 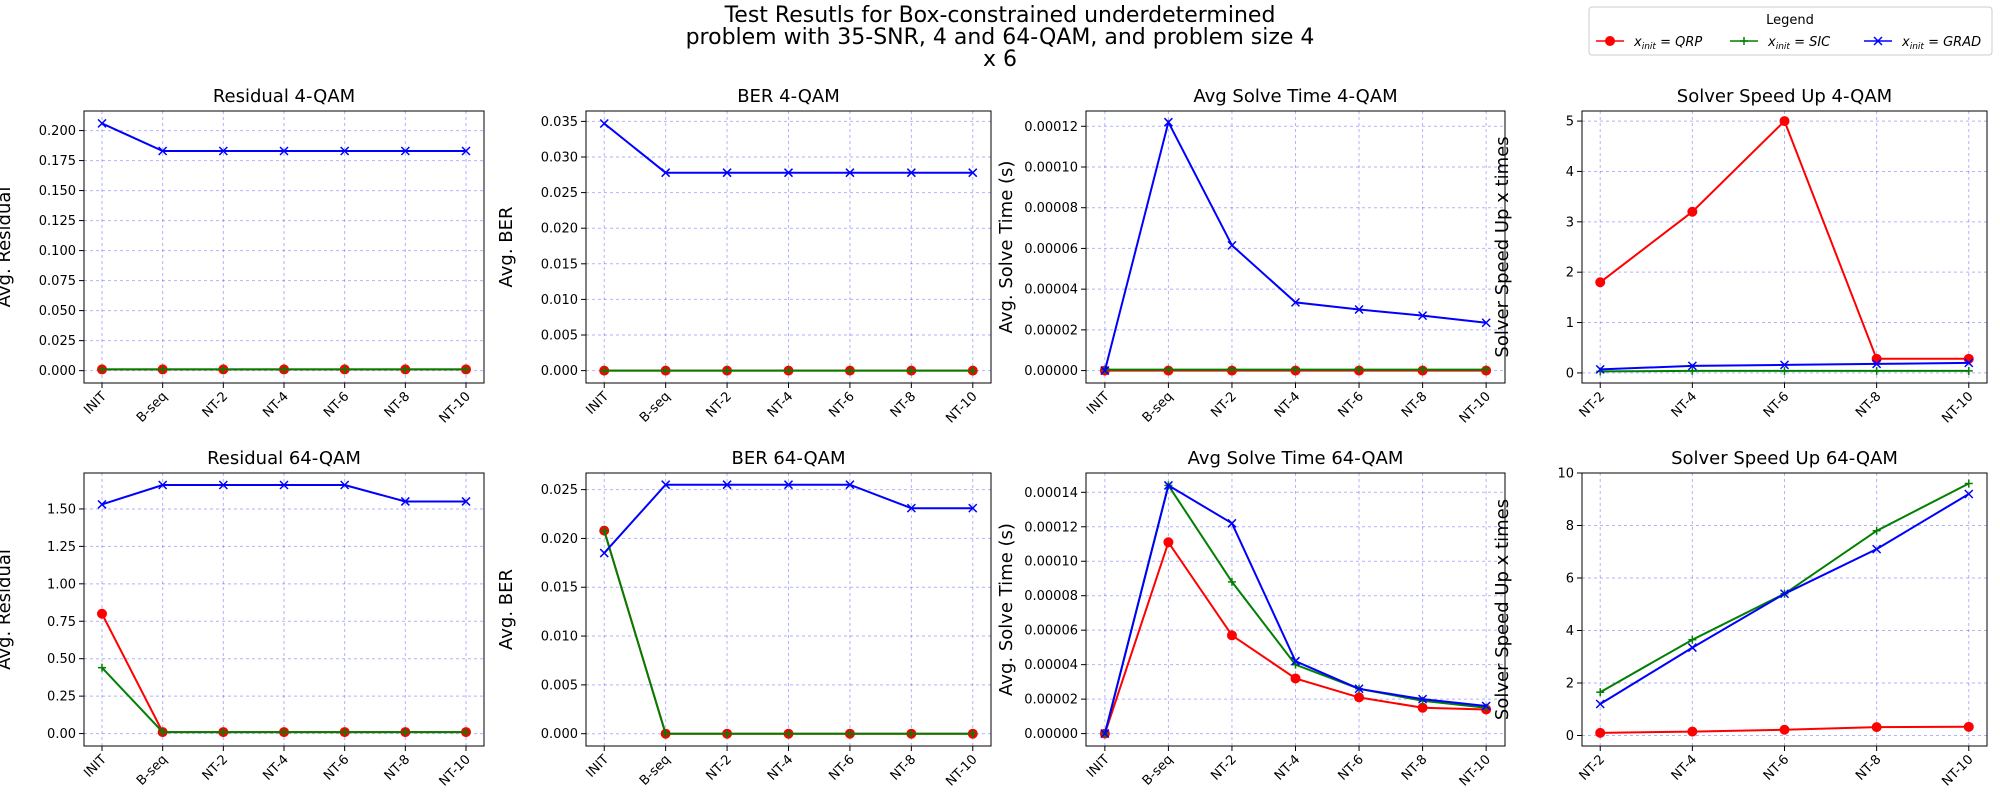 I want to click on y-tick-label: 1.50, so click(x=61, y=509).